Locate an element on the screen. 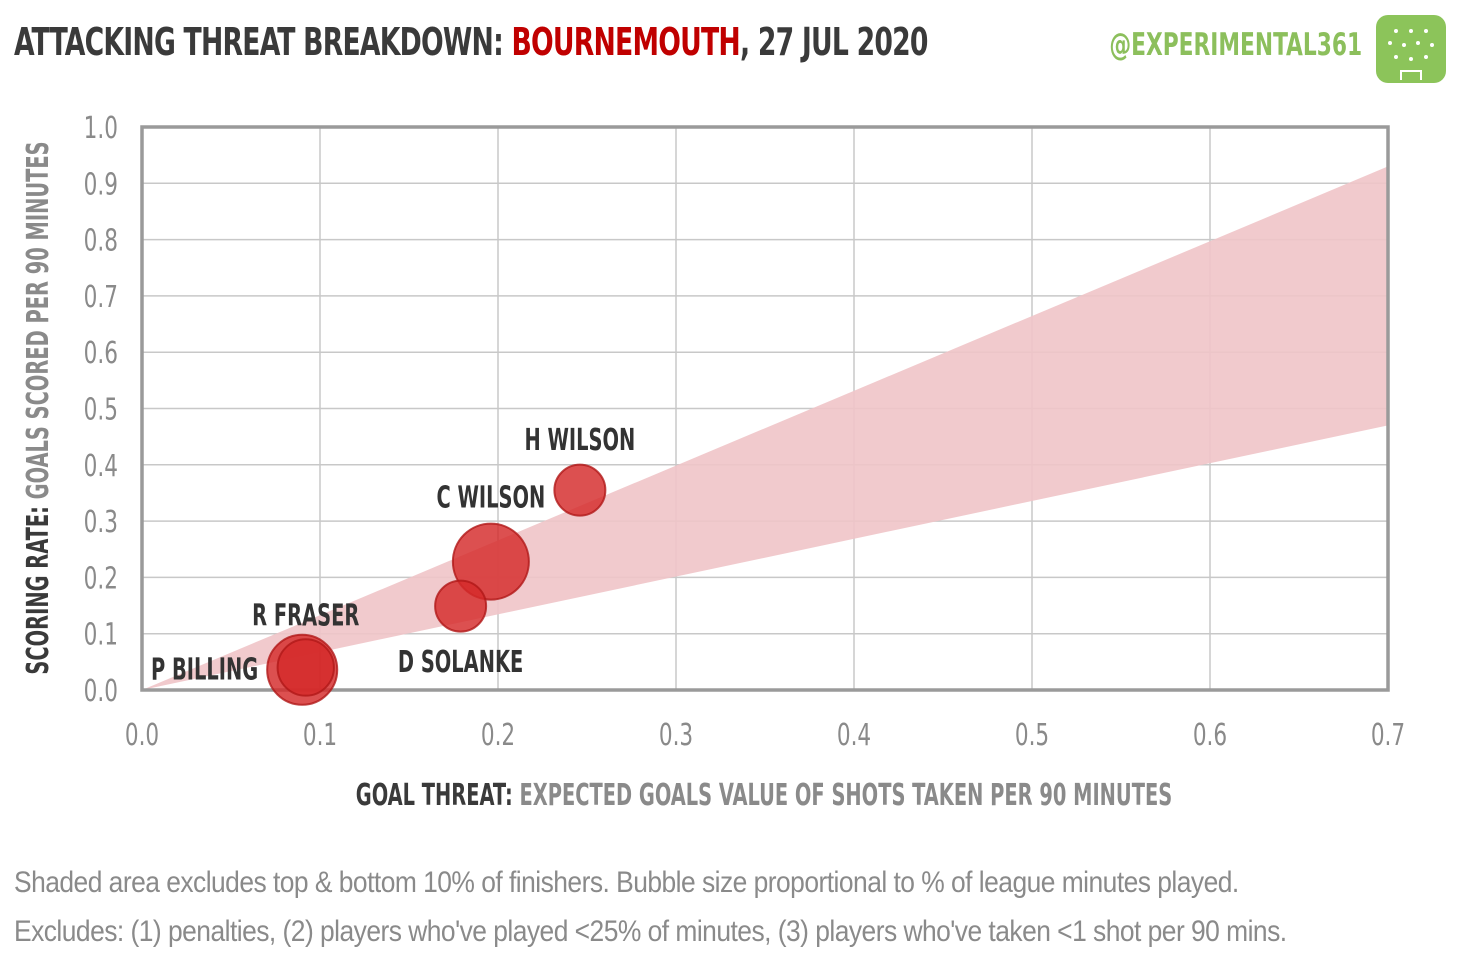 This screenshot has width=1460, height=973. point-label: D SOLANKE is located at coordinates (460, 663).